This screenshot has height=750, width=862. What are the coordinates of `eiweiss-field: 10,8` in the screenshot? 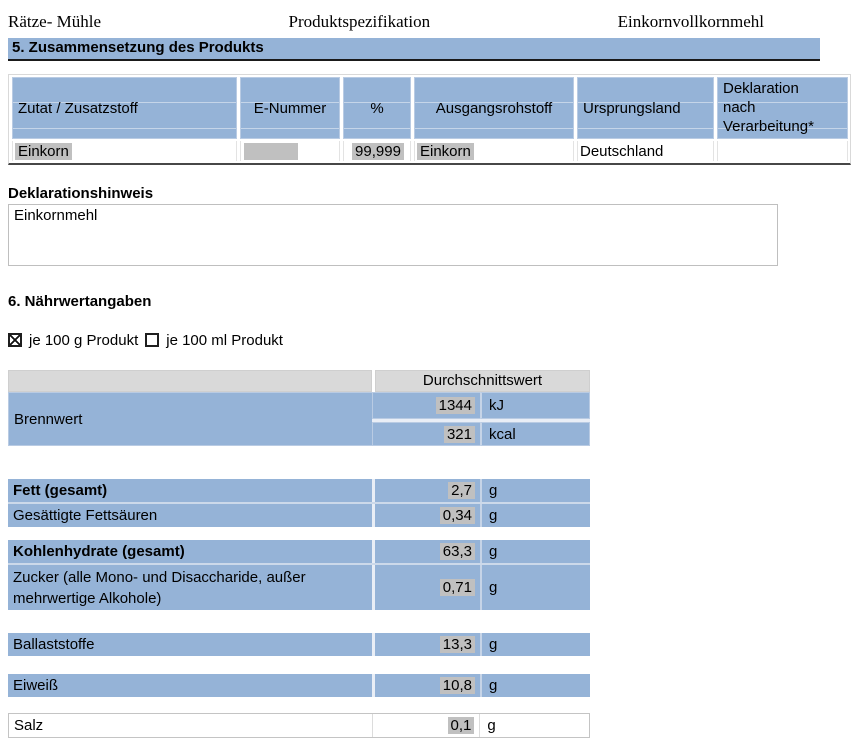 It's located at (457, 685).